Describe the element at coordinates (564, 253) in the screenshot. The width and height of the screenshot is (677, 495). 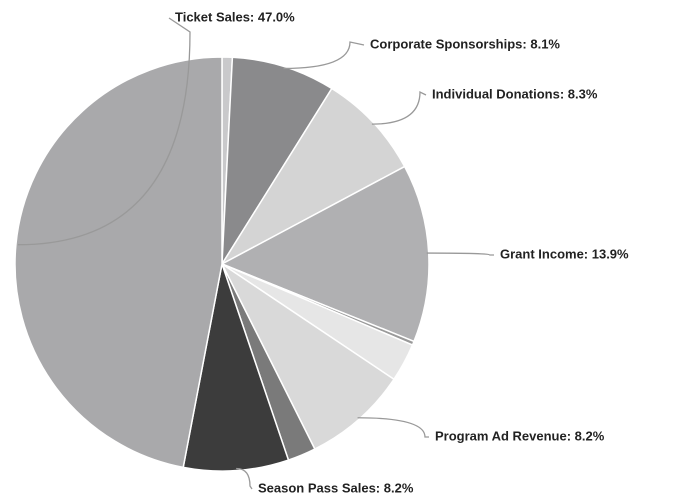
I see `slice-label: Grant Income: 13.9%` at that location.